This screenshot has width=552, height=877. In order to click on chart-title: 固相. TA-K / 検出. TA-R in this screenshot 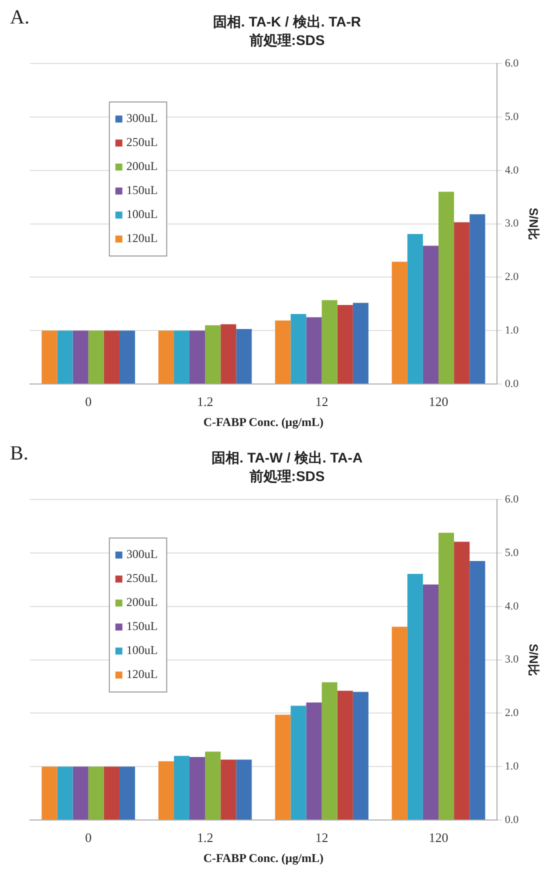, I will do `click(287, 21)`.